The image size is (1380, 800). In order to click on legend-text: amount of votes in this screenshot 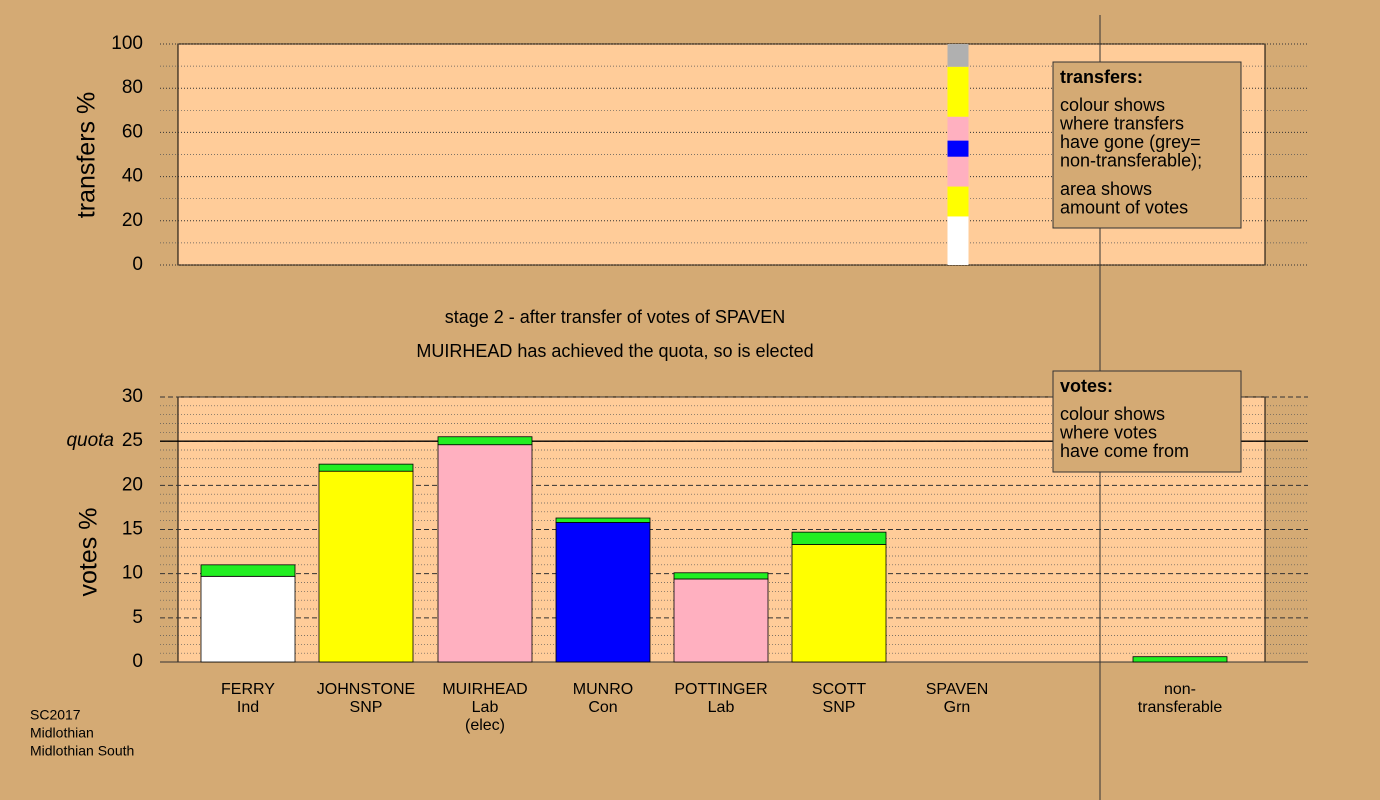, I will do `click(1124, 207)`.